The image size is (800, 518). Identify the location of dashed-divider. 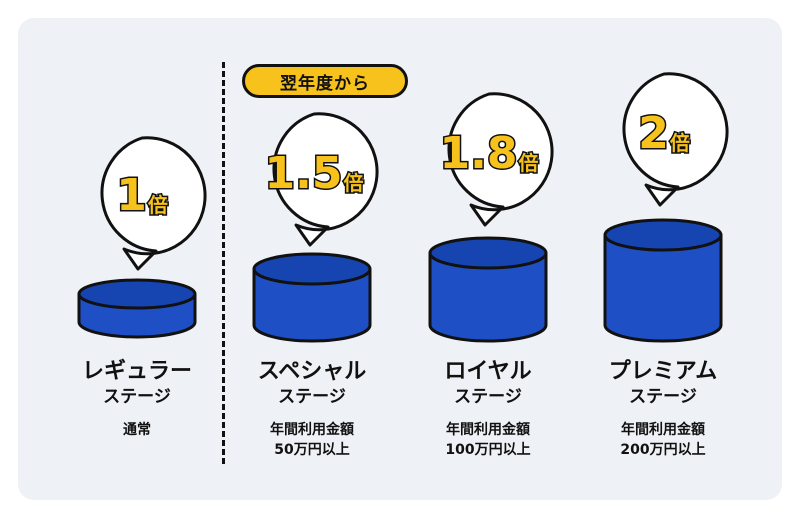
(223, 263).